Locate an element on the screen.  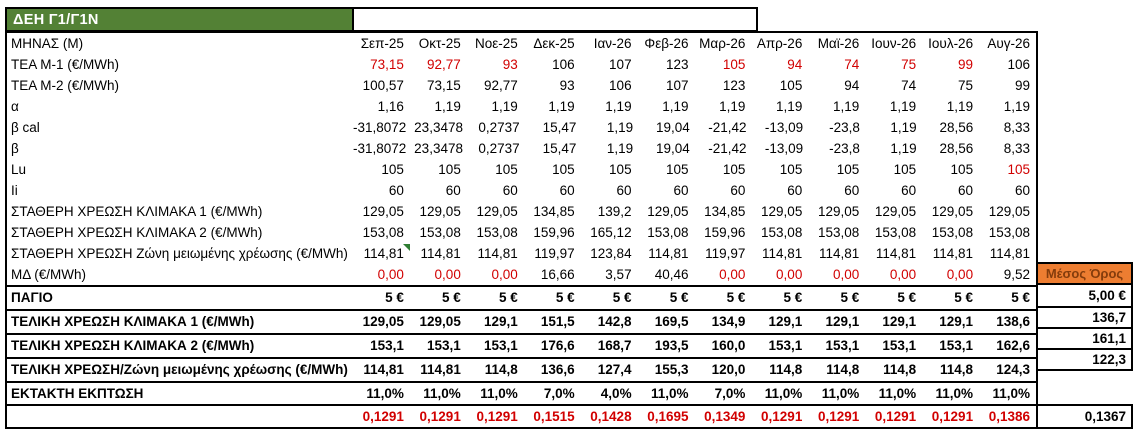
cell-tea-m1-8: 74 is located at coordinates (852, 64).